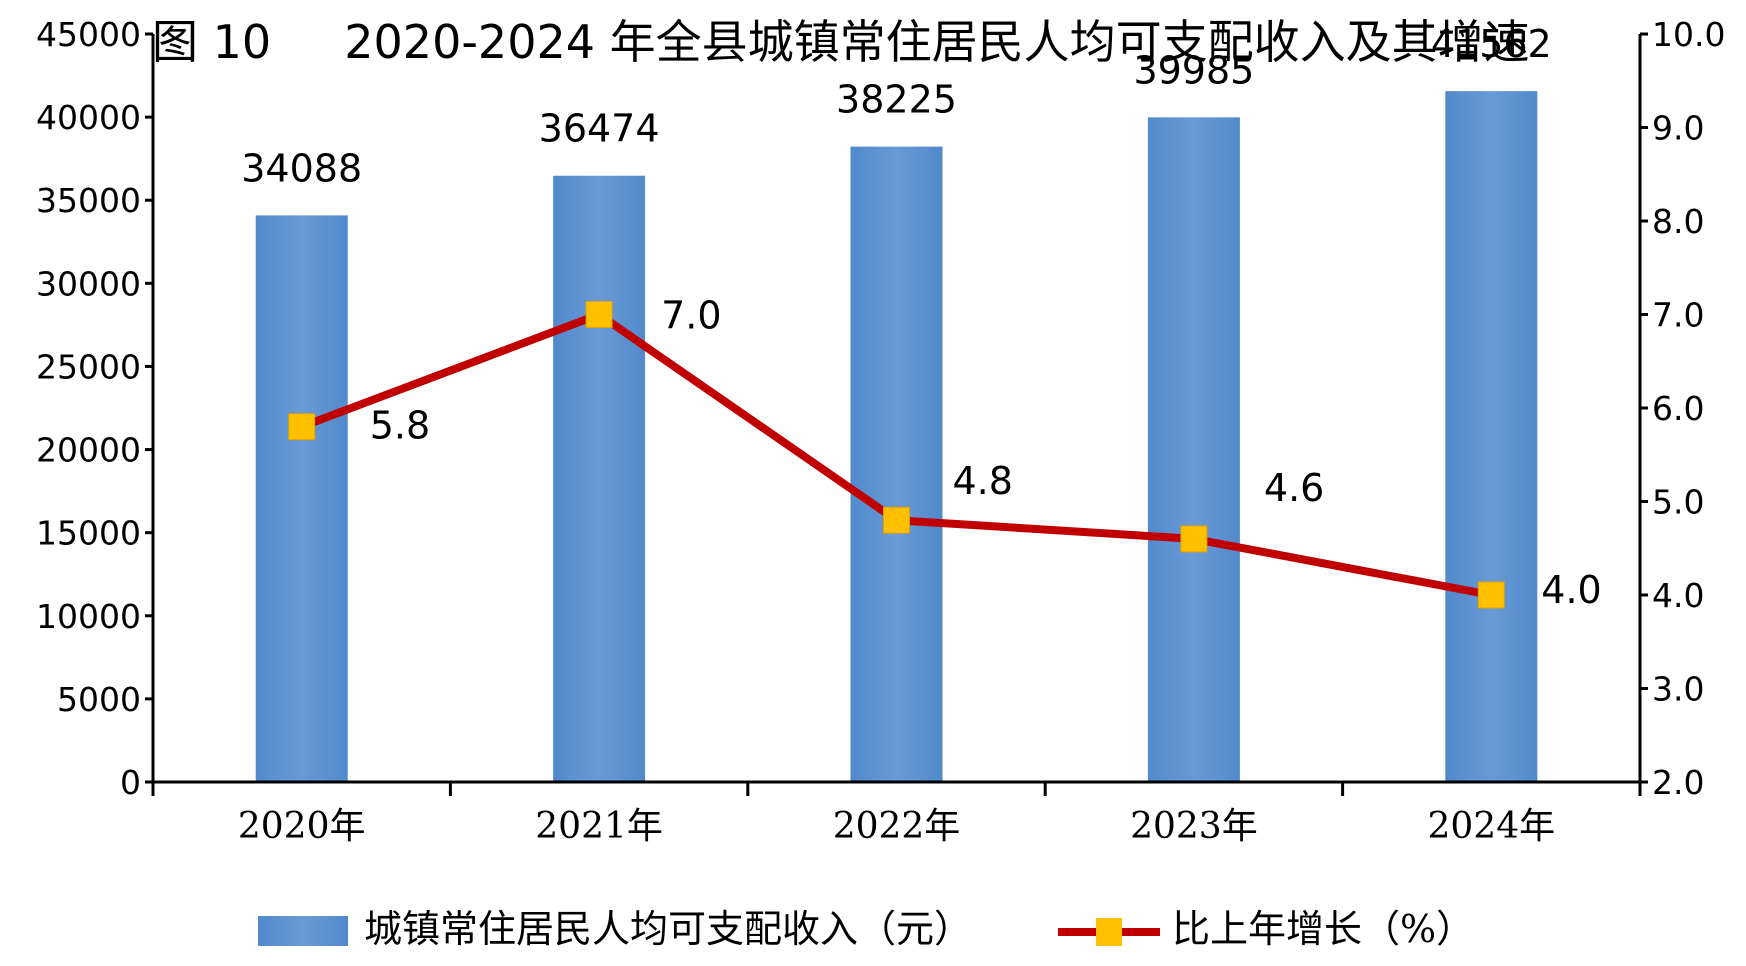 Image resolution: width=1746 pixels, height=966 pixels. I want to click on line-value-label-1: 7.0, so click(691, 316).